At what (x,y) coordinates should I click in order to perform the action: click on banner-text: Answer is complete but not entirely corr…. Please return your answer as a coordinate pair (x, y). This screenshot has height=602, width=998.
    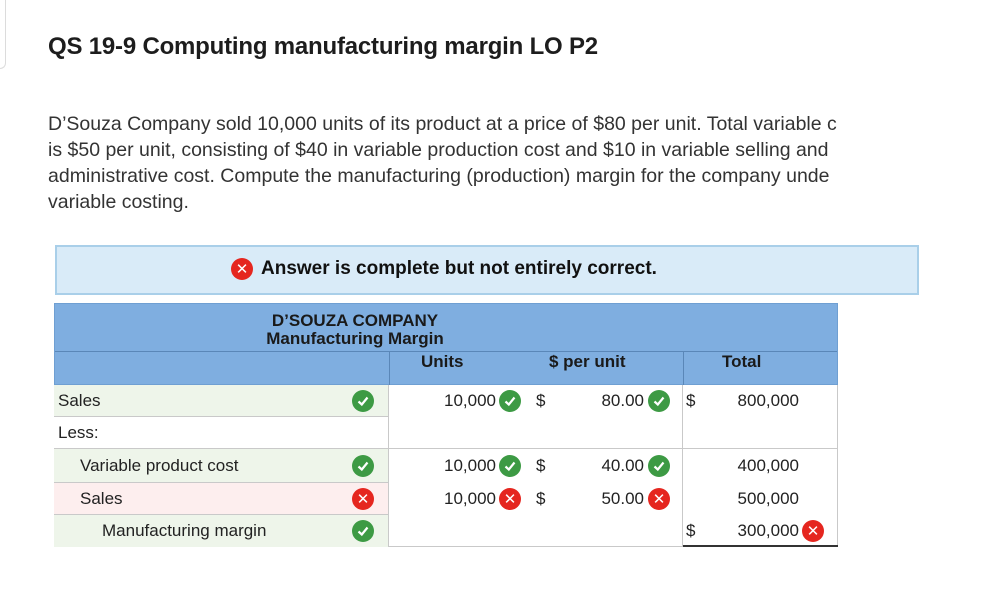
    Looking at the image, I should click on (459, 268).